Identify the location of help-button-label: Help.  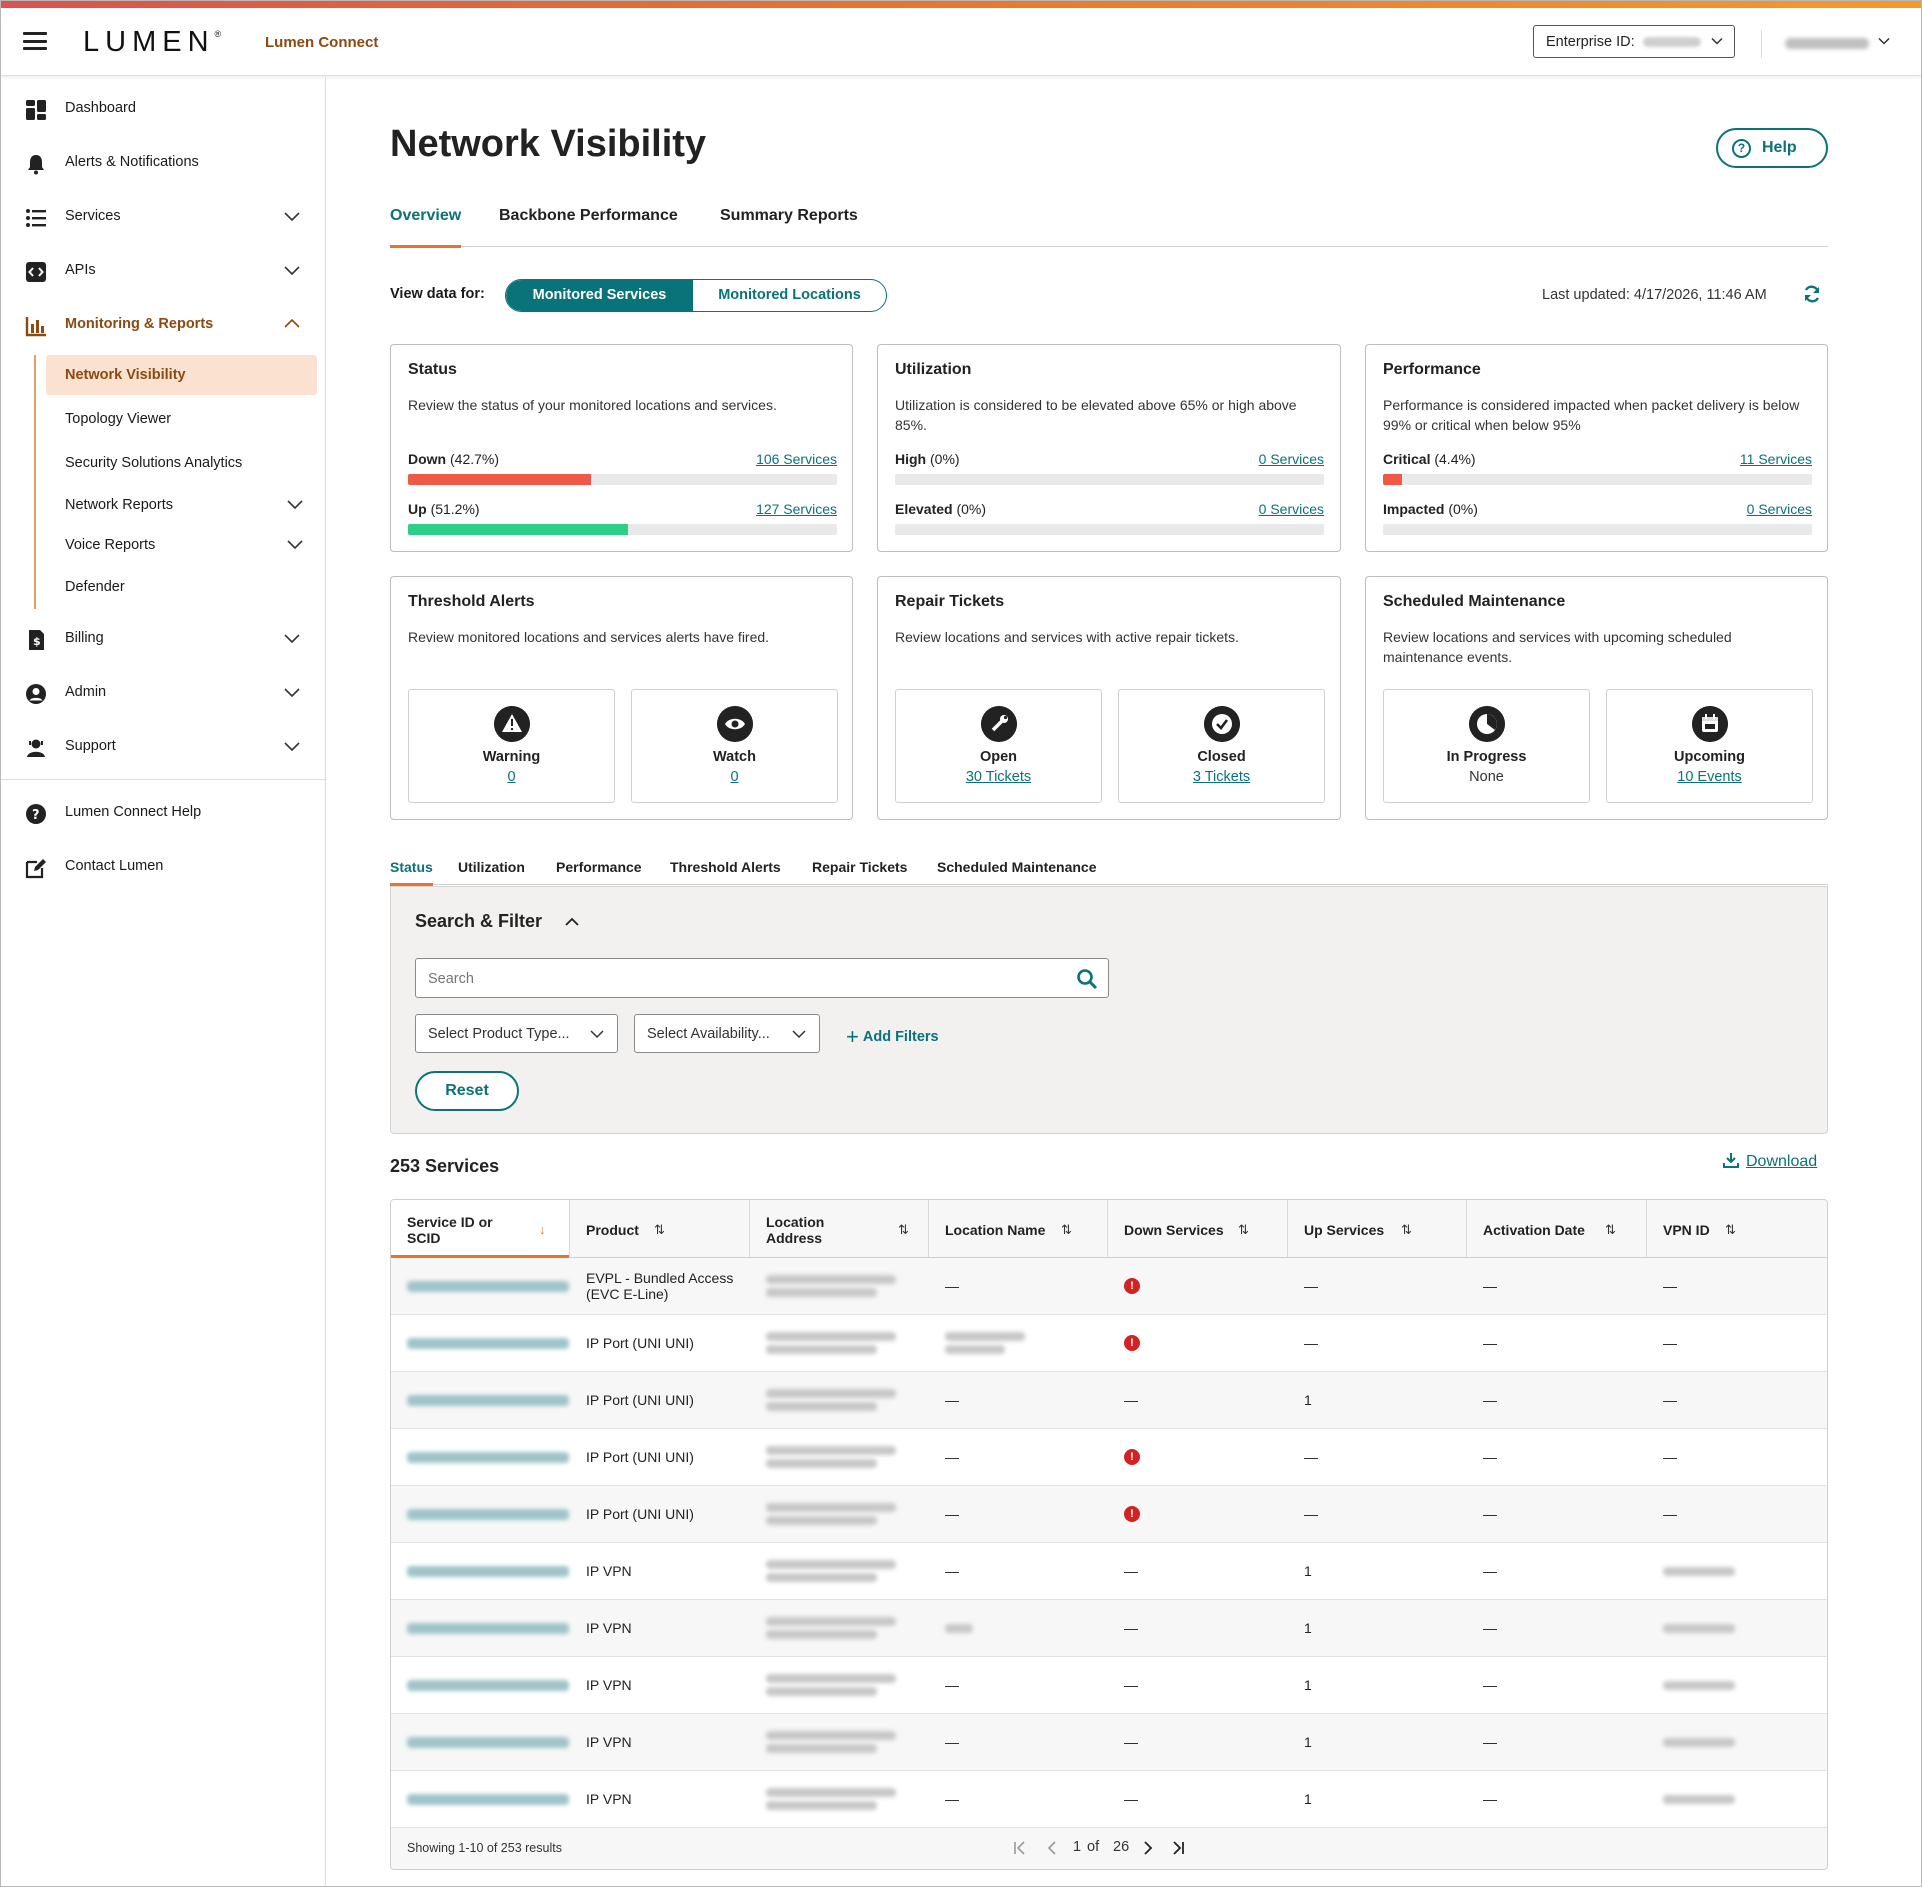
(1779, 147).